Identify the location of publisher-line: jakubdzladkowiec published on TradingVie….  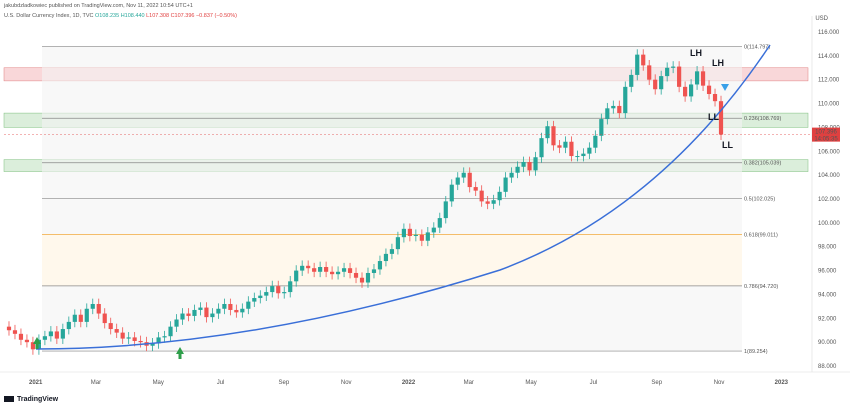
(98, 6).